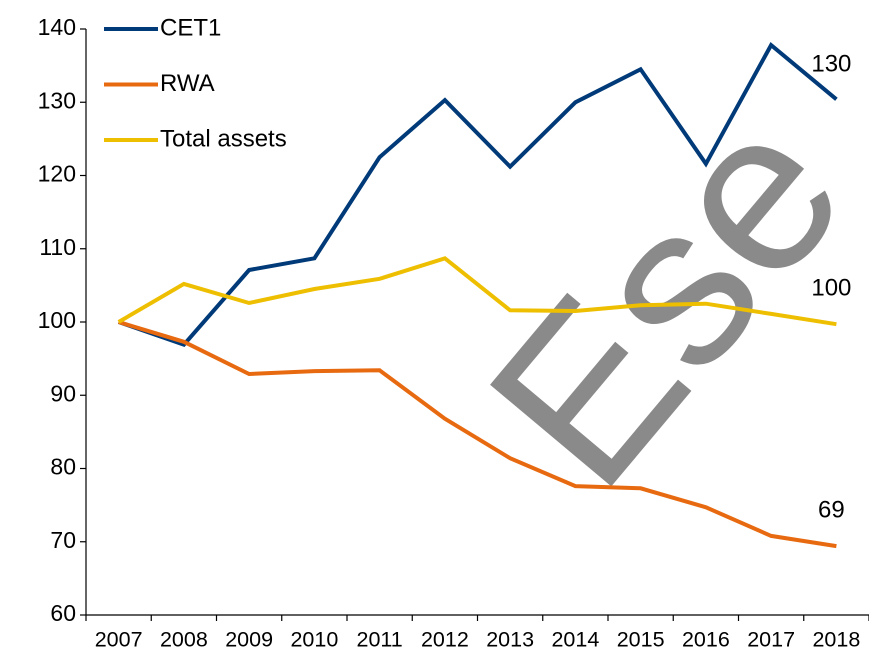  I want to click on data-label: 100, so click(831, 288).